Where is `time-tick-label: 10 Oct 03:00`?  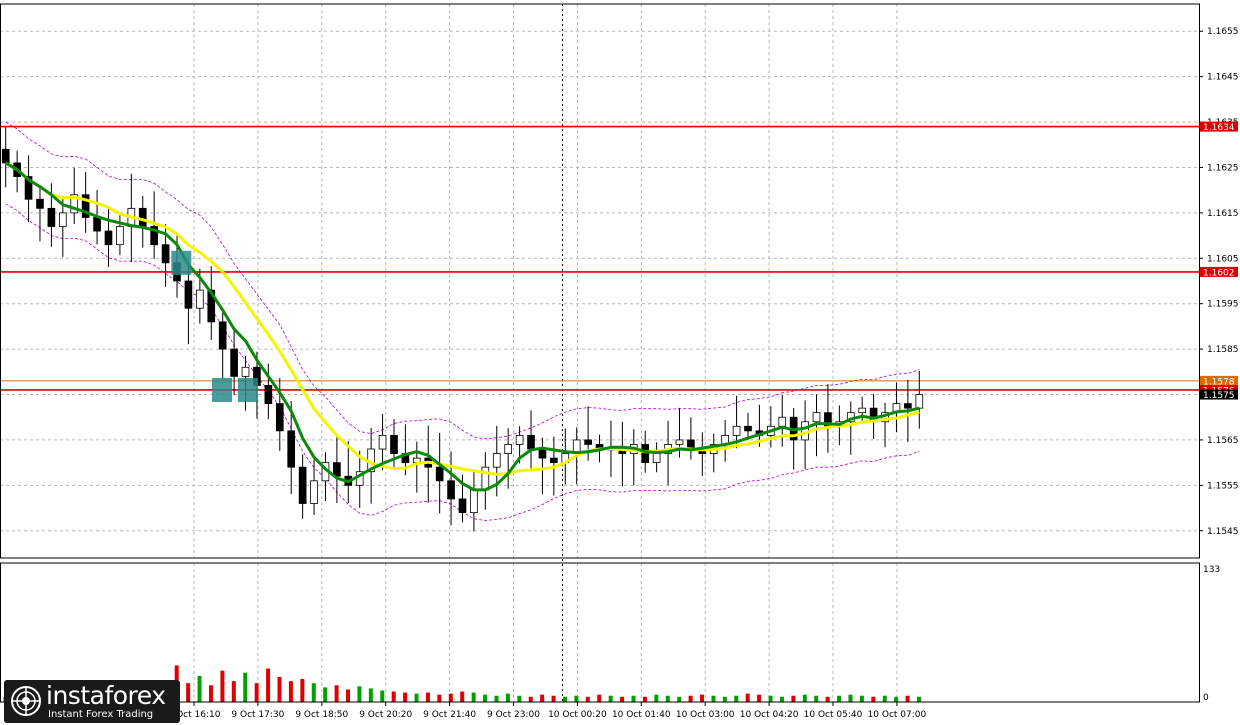
time-tick-label: 10 Oct 03:00 is located at coordinates (705, 715).